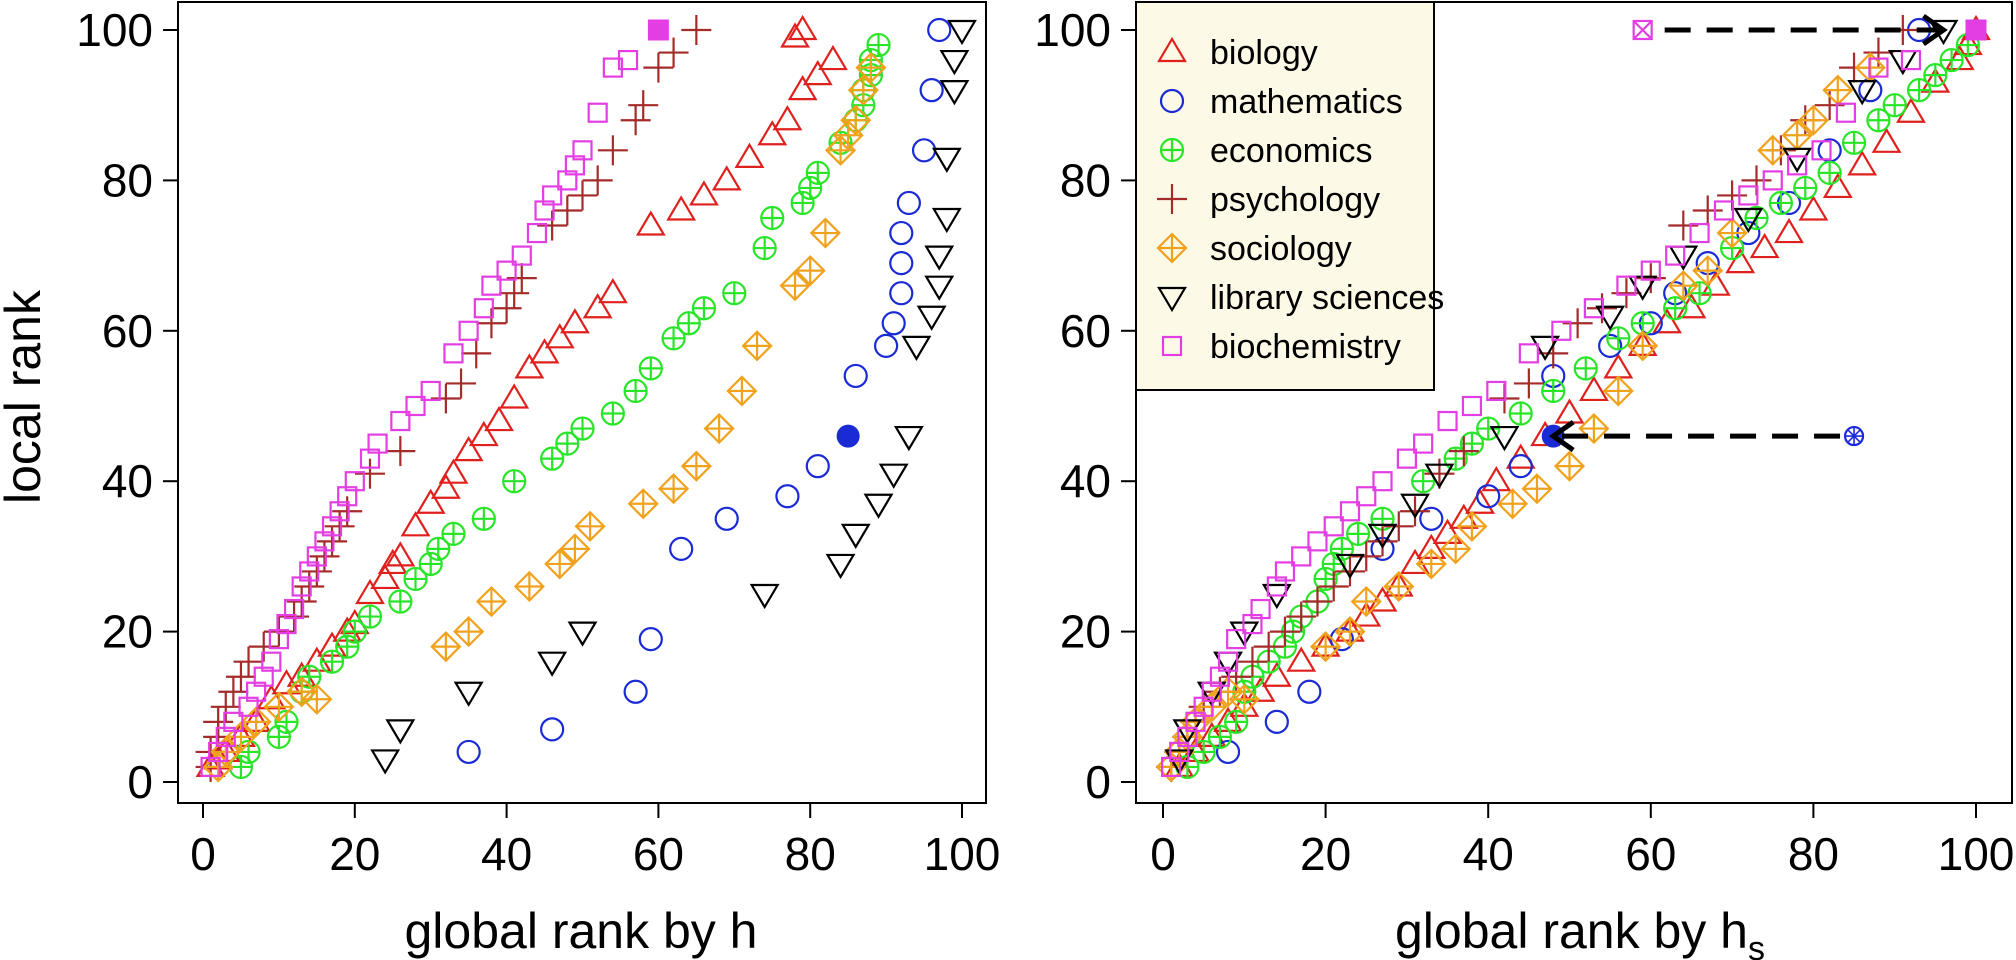  What do you see at coordinates (1306, 102) in the screenshot?
I see `legend-label-mathematics: mathematics` at bounding box center [1306, 102].